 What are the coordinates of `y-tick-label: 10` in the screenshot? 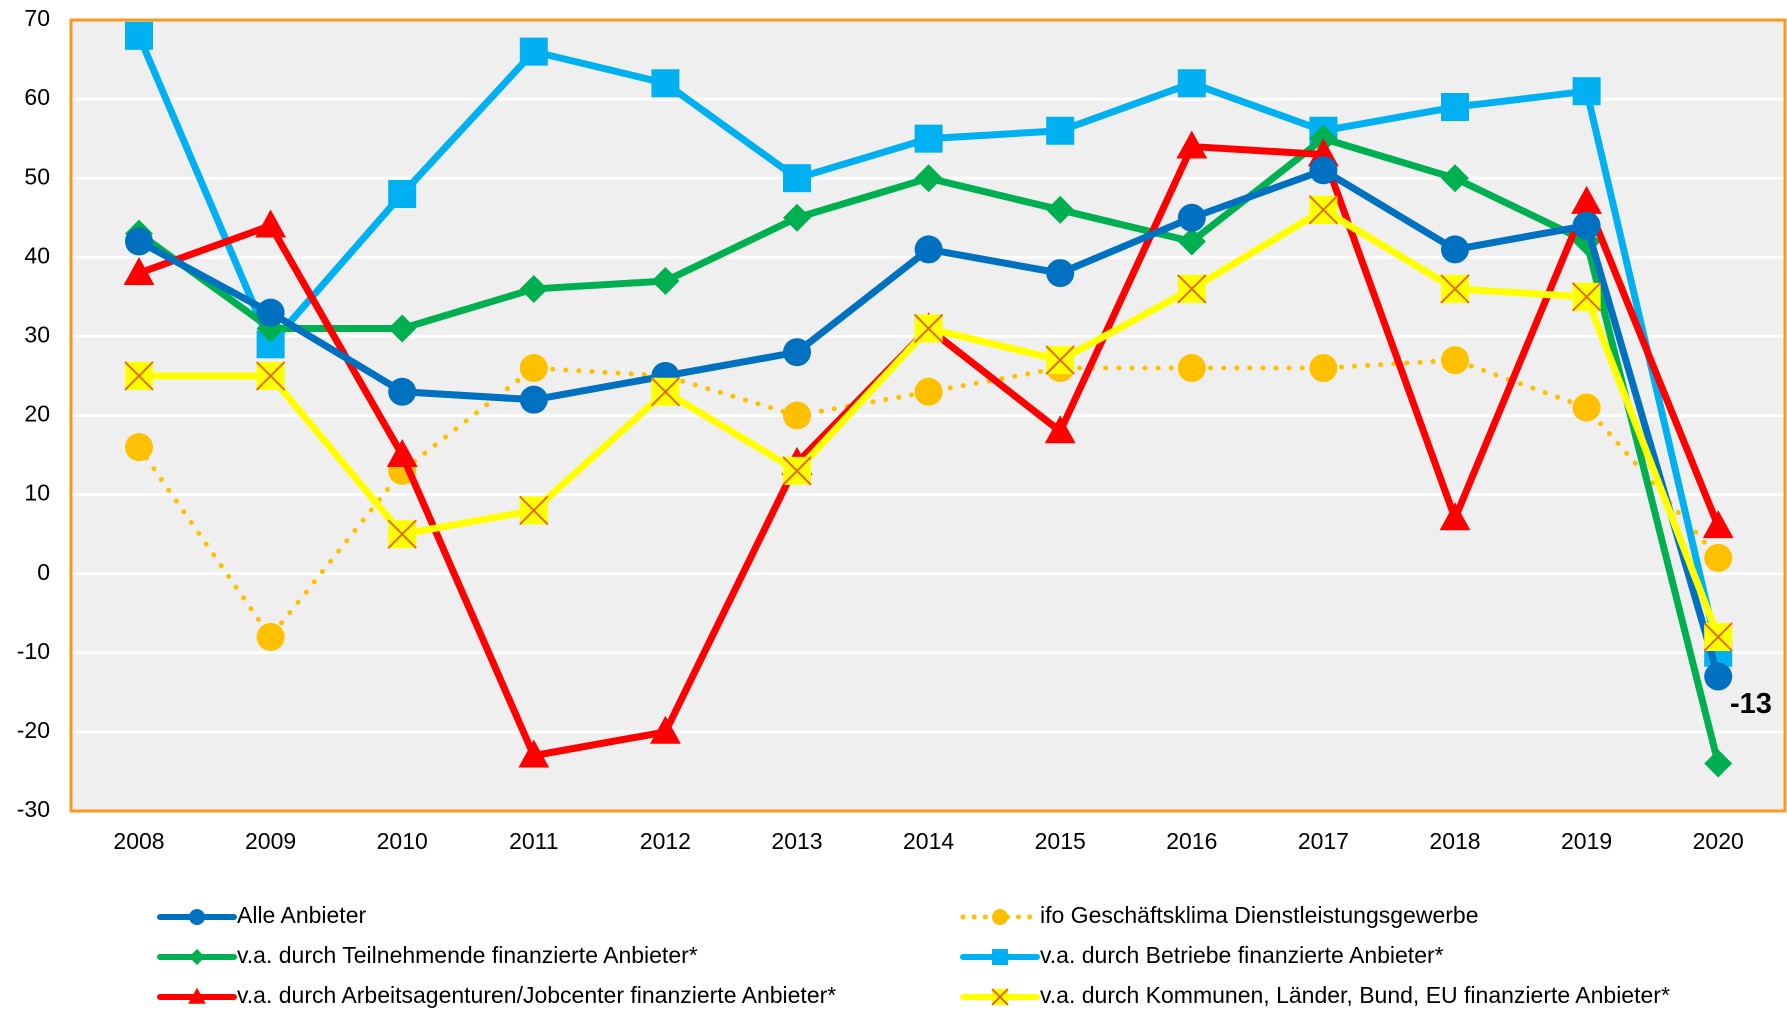 It's located at (37, 493).